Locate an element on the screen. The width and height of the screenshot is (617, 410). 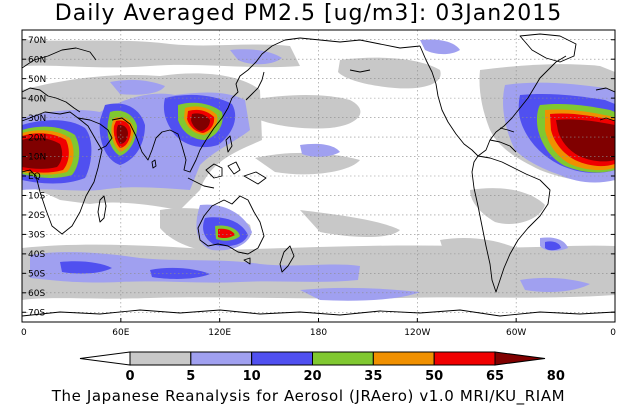
colorbar-label: 5 is located at coordinates (190, 376).